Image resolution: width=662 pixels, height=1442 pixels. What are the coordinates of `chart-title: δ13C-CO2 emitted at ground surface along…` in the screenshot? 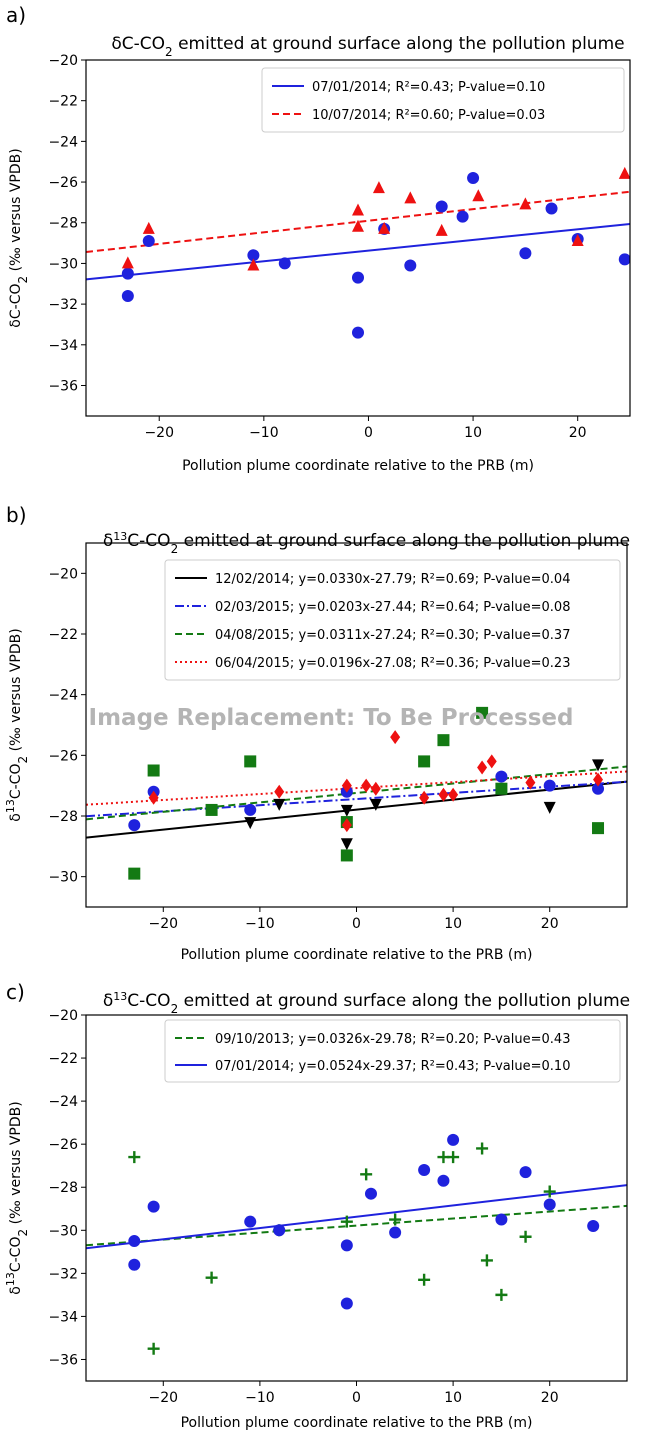 It's located at (366, 543).